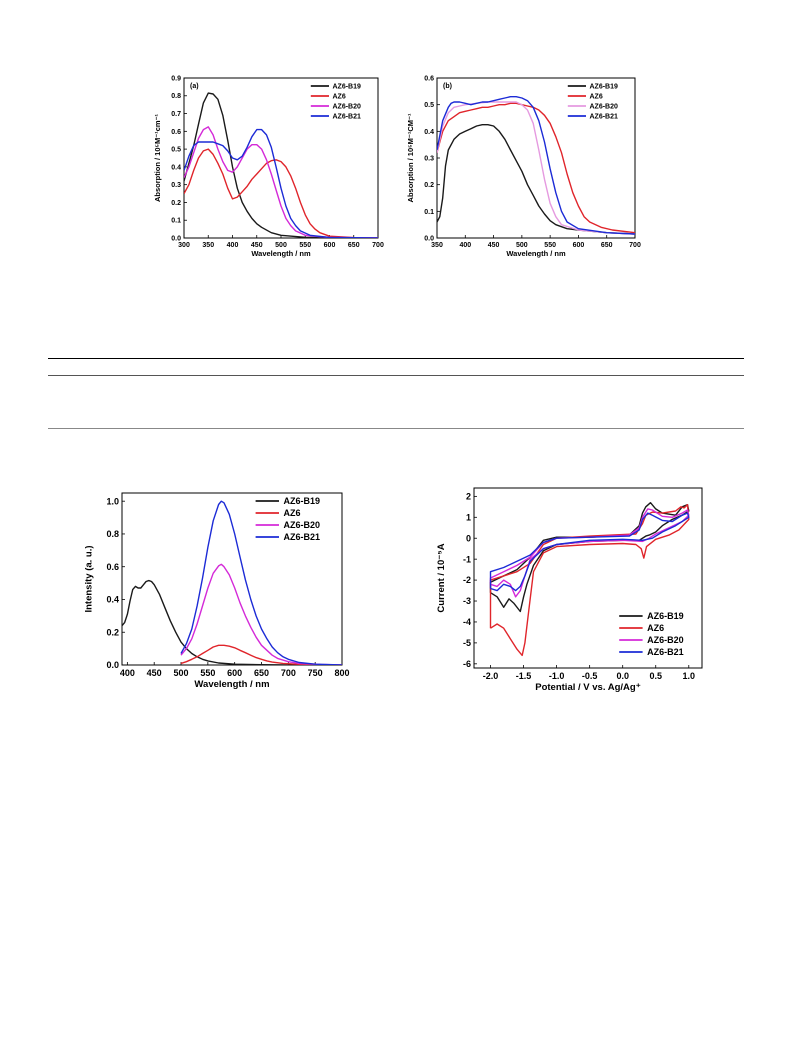 This screenshot has height=1057, width=793. Describe the element at coordinates (112, 632) in the screenshot. I see `y-tick-label: 0.2` at that location.